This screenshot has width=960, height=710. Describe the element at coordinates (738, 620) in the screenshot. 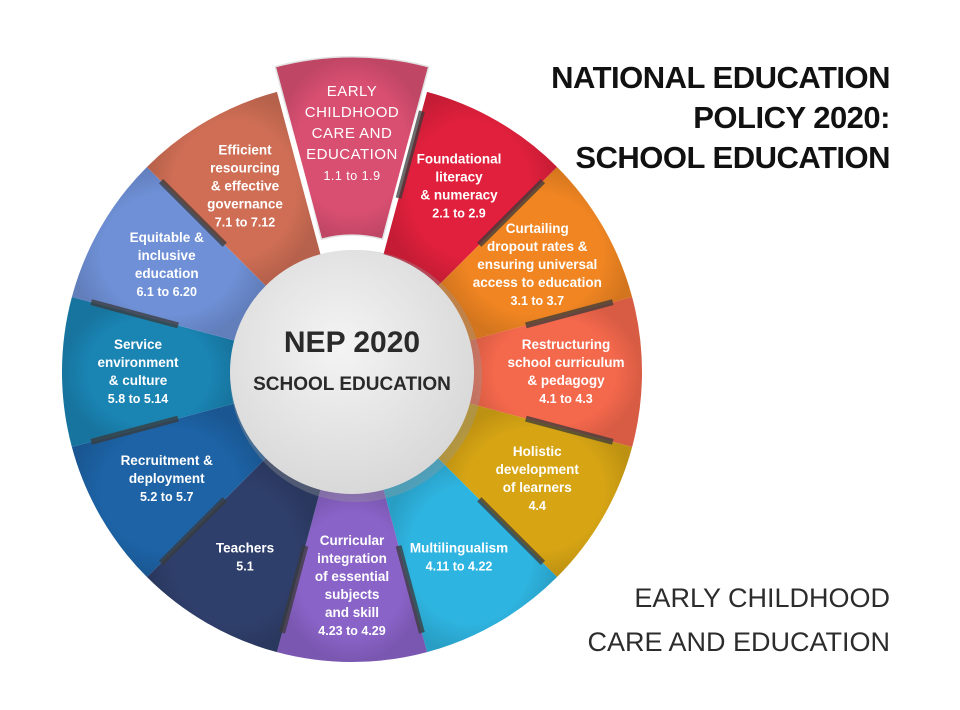

I see `page-subtitle: EARLY CHILDHOOD CARE AND EDUCATION` at that location.